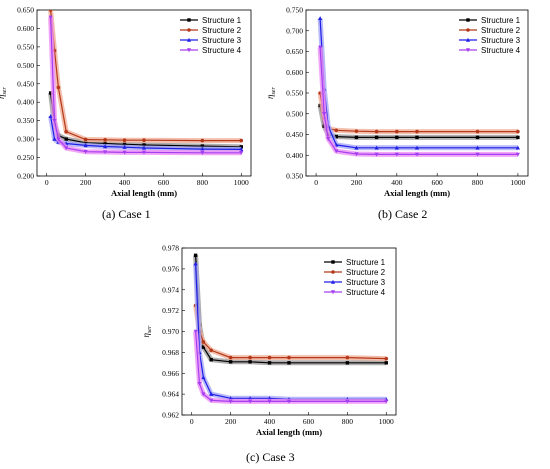 The image size is (550, 469). Describe the element at coordinates (501, 50) in the screenshot. I see `legend-label: Structure 4` at that location.